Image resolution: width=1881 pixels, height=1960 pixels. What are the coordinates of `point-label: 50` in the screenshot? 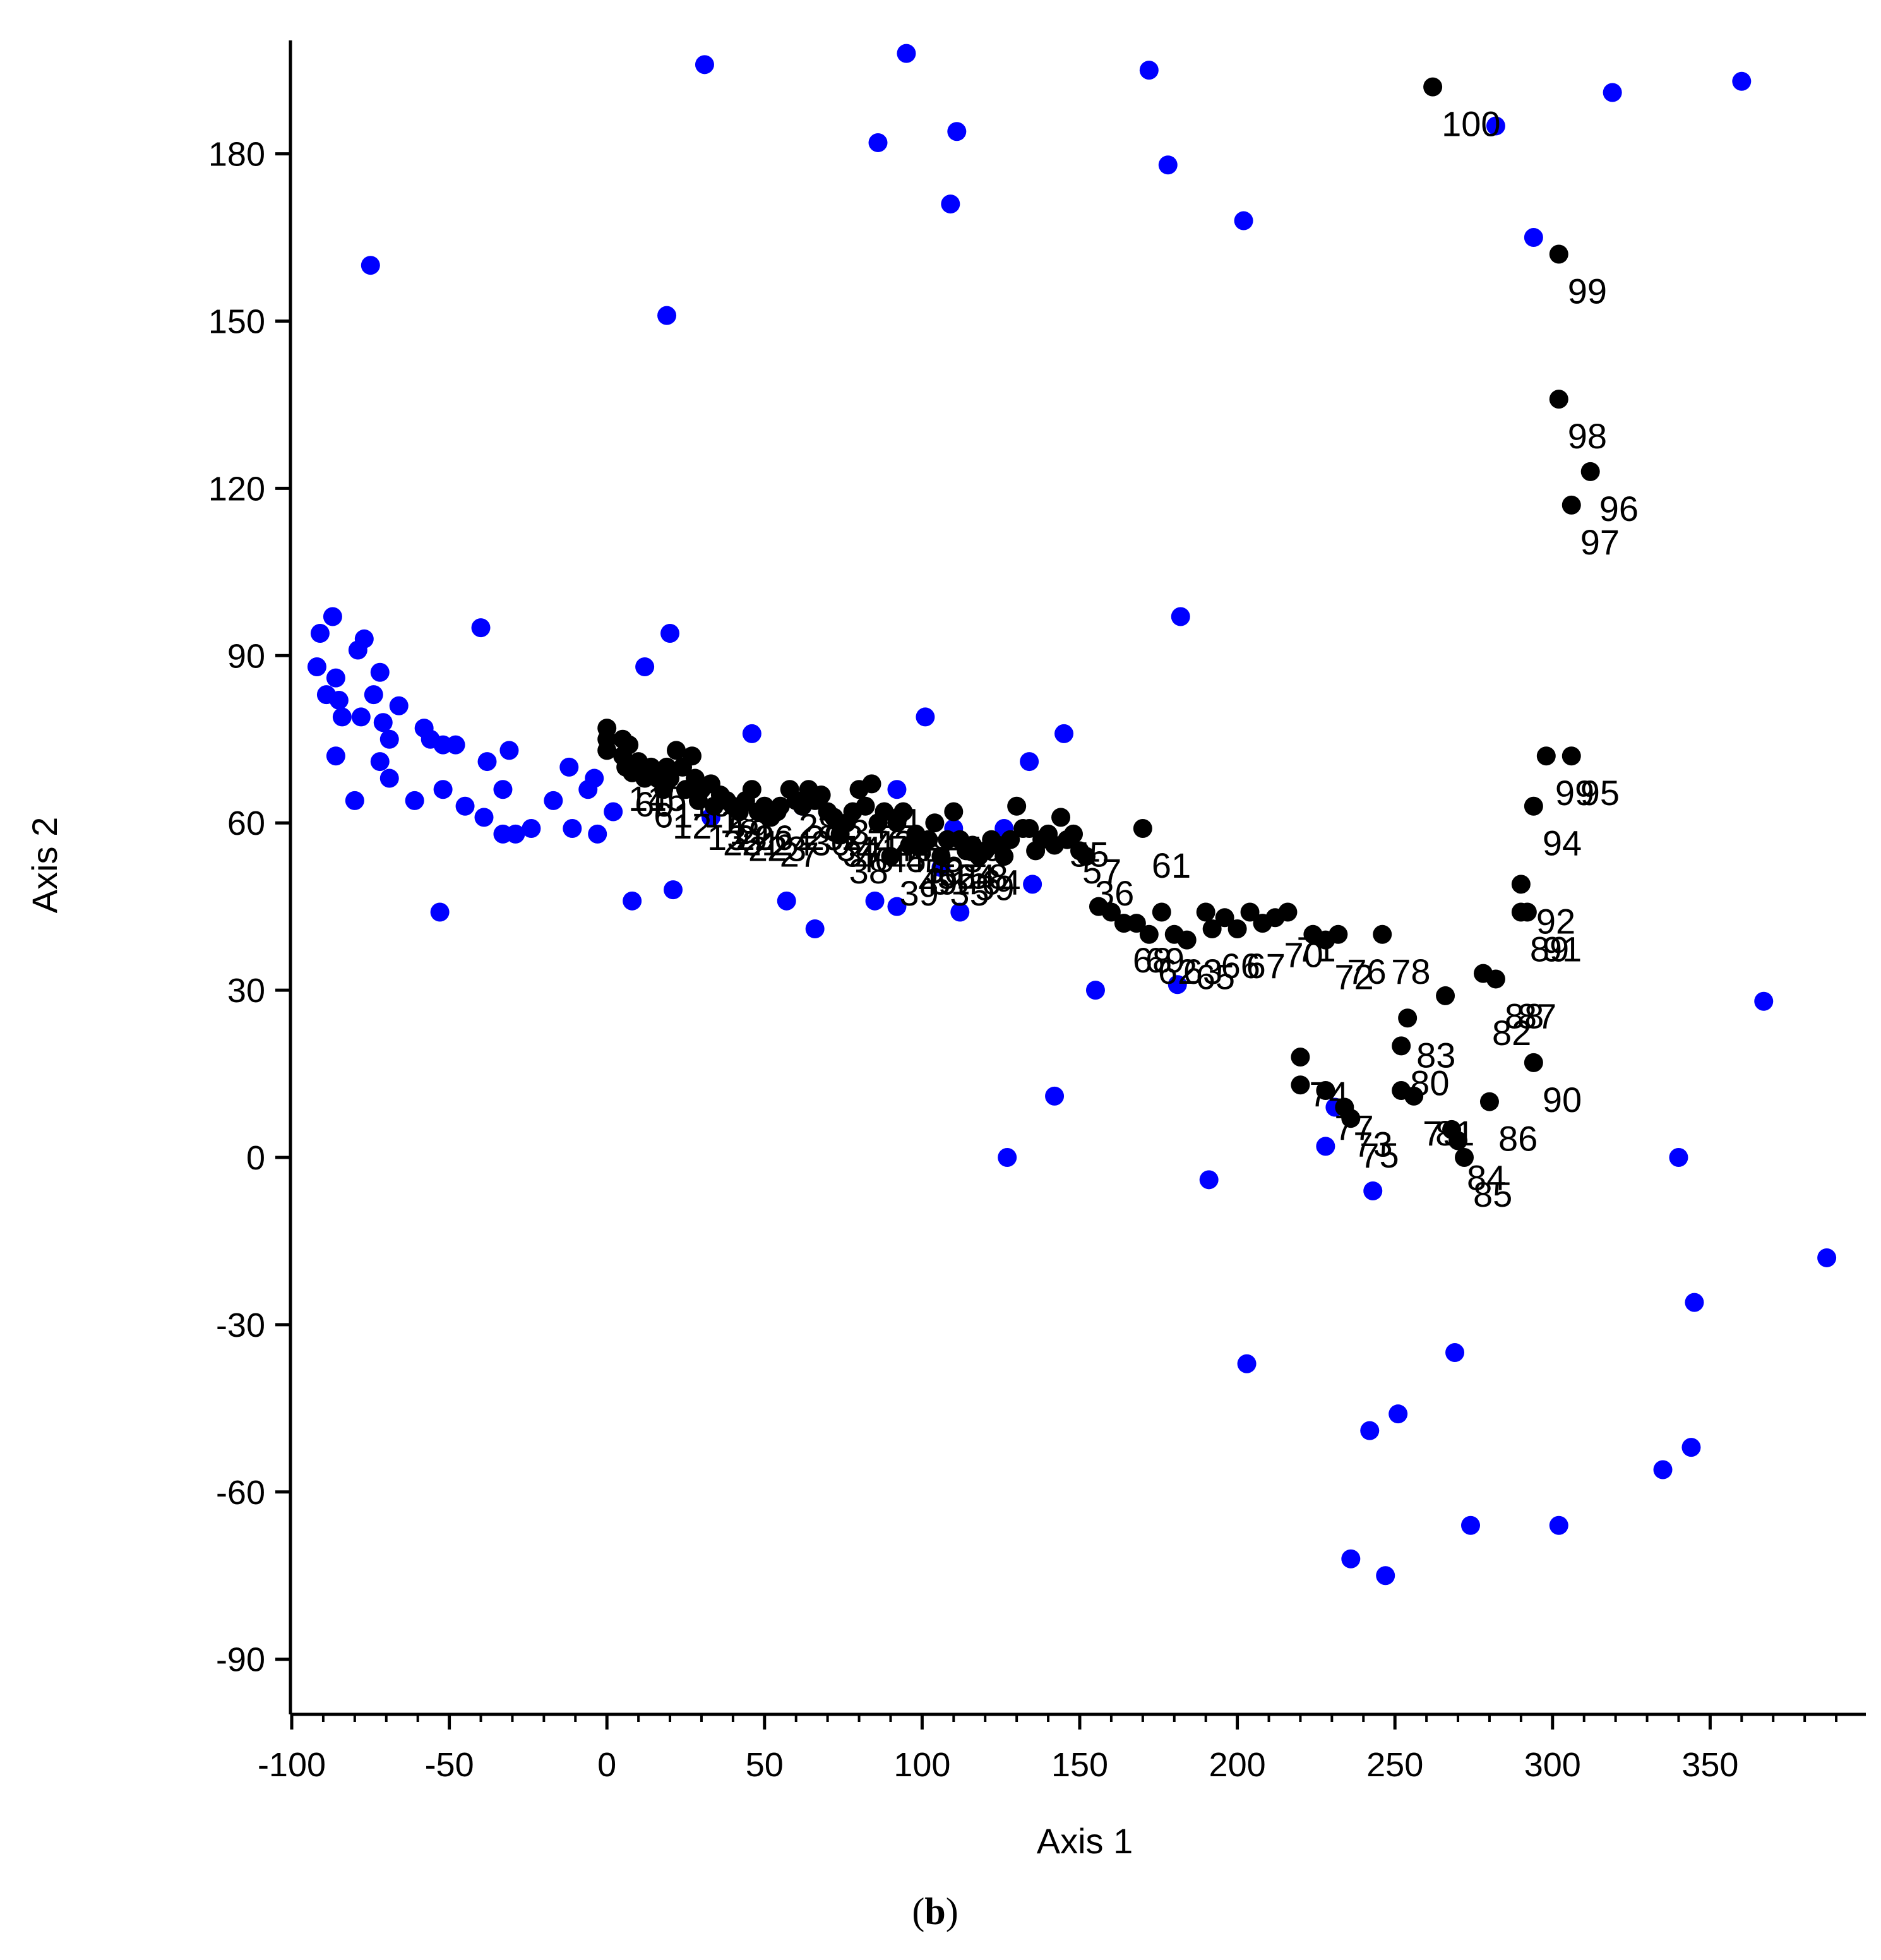 It's located at (944, 871).